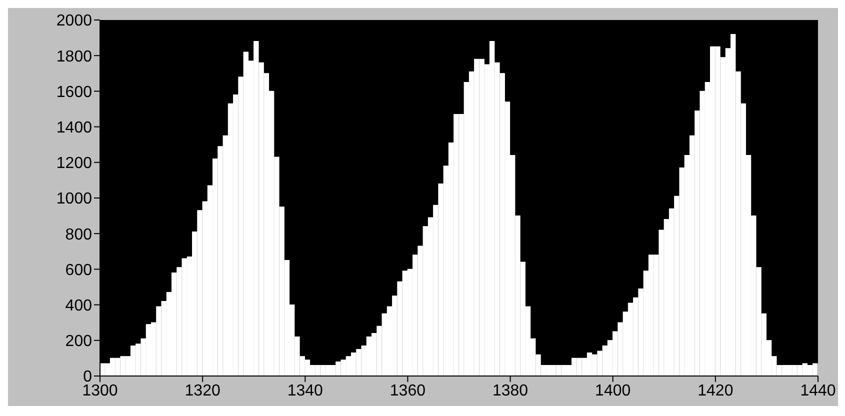 Image resolution: width=845 pixels, height=416 pixels. Describe the element at coordinates (74, 92) in the screenshot. I see `y-tick-label: 1600` at that location.